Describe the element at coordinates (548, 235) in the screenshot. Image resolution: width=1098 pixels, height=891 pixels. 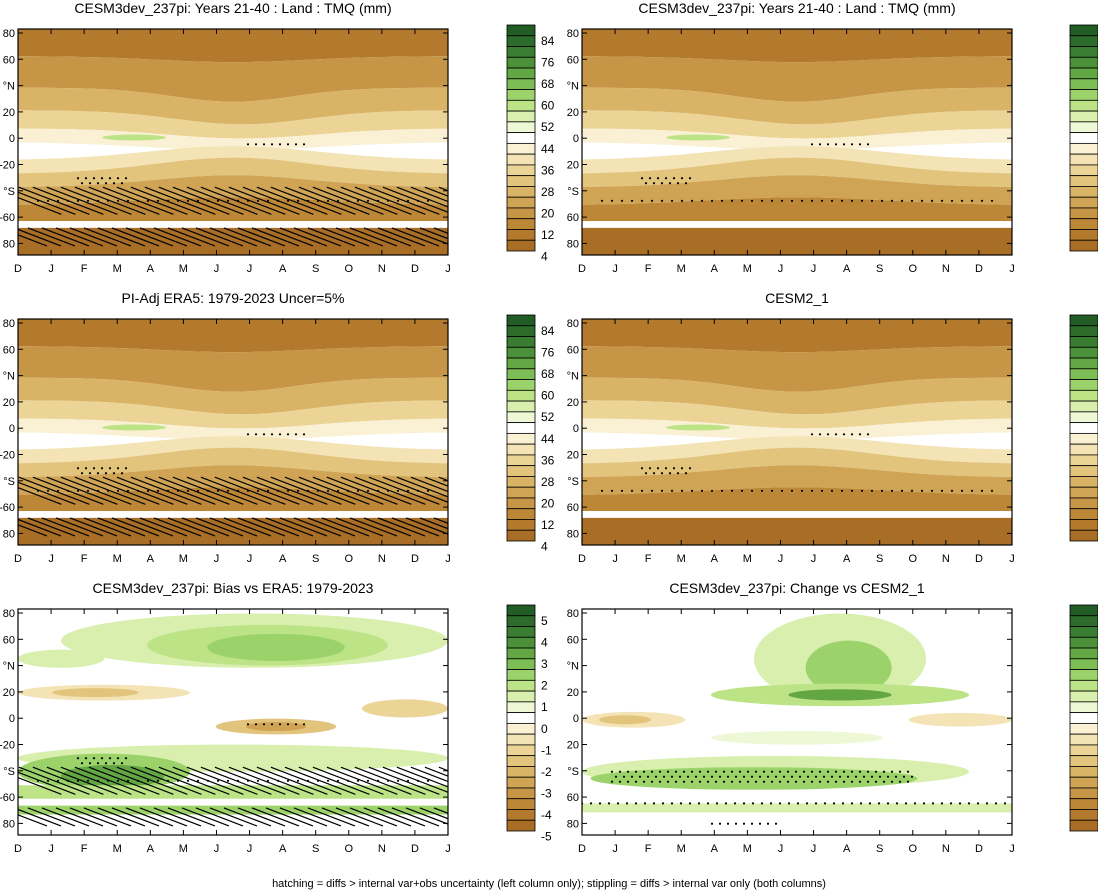
I see `colorbar-label: 12` at that location.